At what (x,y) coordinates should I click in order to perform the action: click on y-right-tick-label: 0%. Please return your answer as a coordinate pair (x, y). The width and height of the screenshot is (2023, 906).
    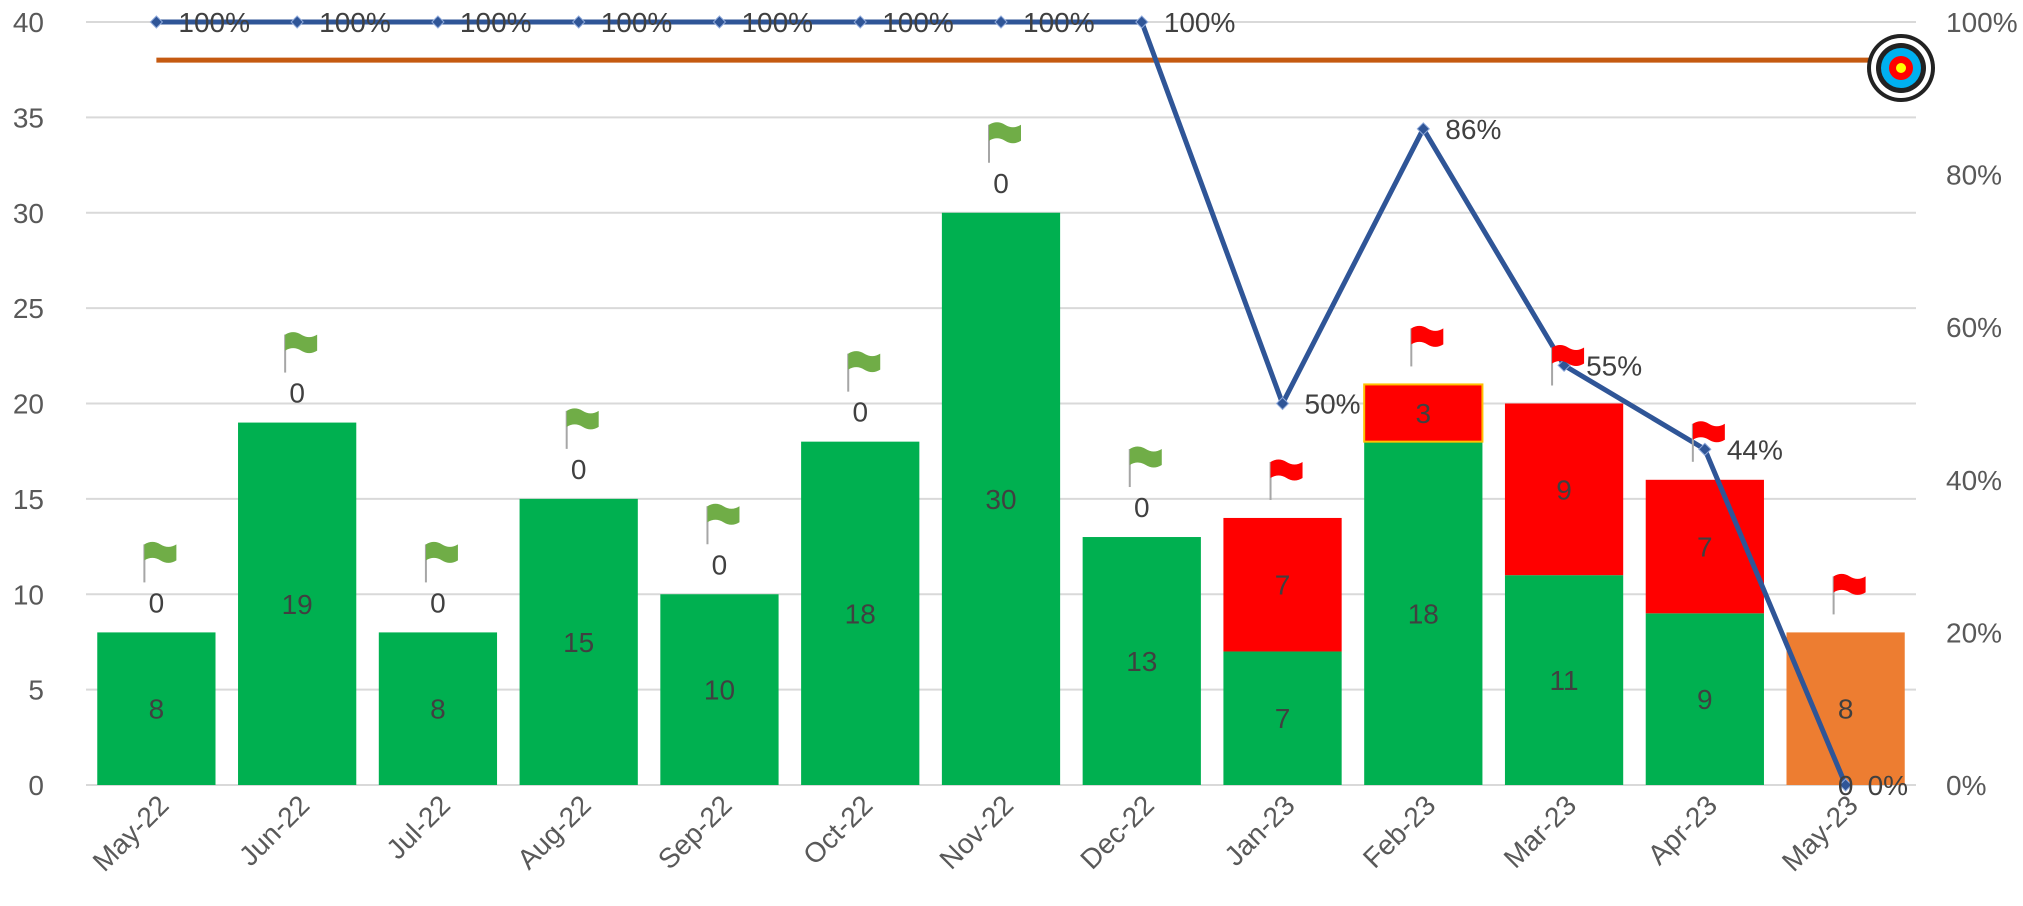
    Looking at the image, I should click on (1966, 785).